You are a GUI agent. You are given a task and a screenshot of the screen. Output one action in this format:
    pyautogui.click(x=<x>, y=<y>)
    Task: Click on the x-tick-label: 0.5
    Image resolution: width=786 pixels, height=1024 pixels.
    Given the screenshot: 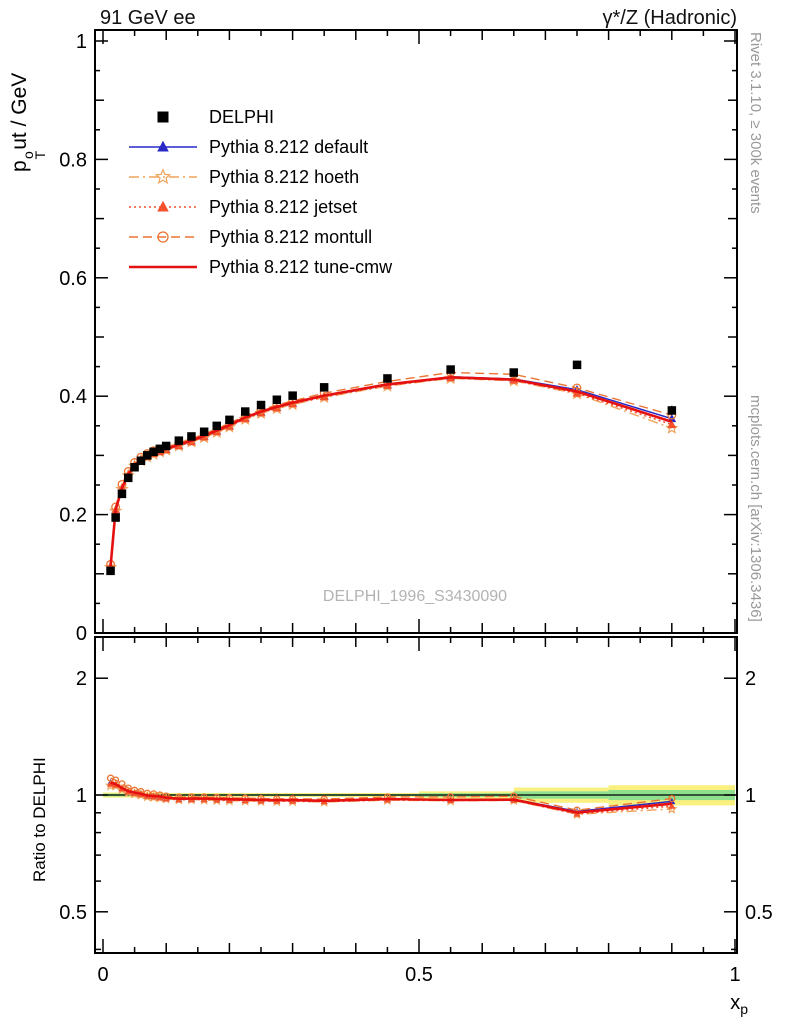 What is the action you would take?
    pyautogui.click(x=419, y=975)
    